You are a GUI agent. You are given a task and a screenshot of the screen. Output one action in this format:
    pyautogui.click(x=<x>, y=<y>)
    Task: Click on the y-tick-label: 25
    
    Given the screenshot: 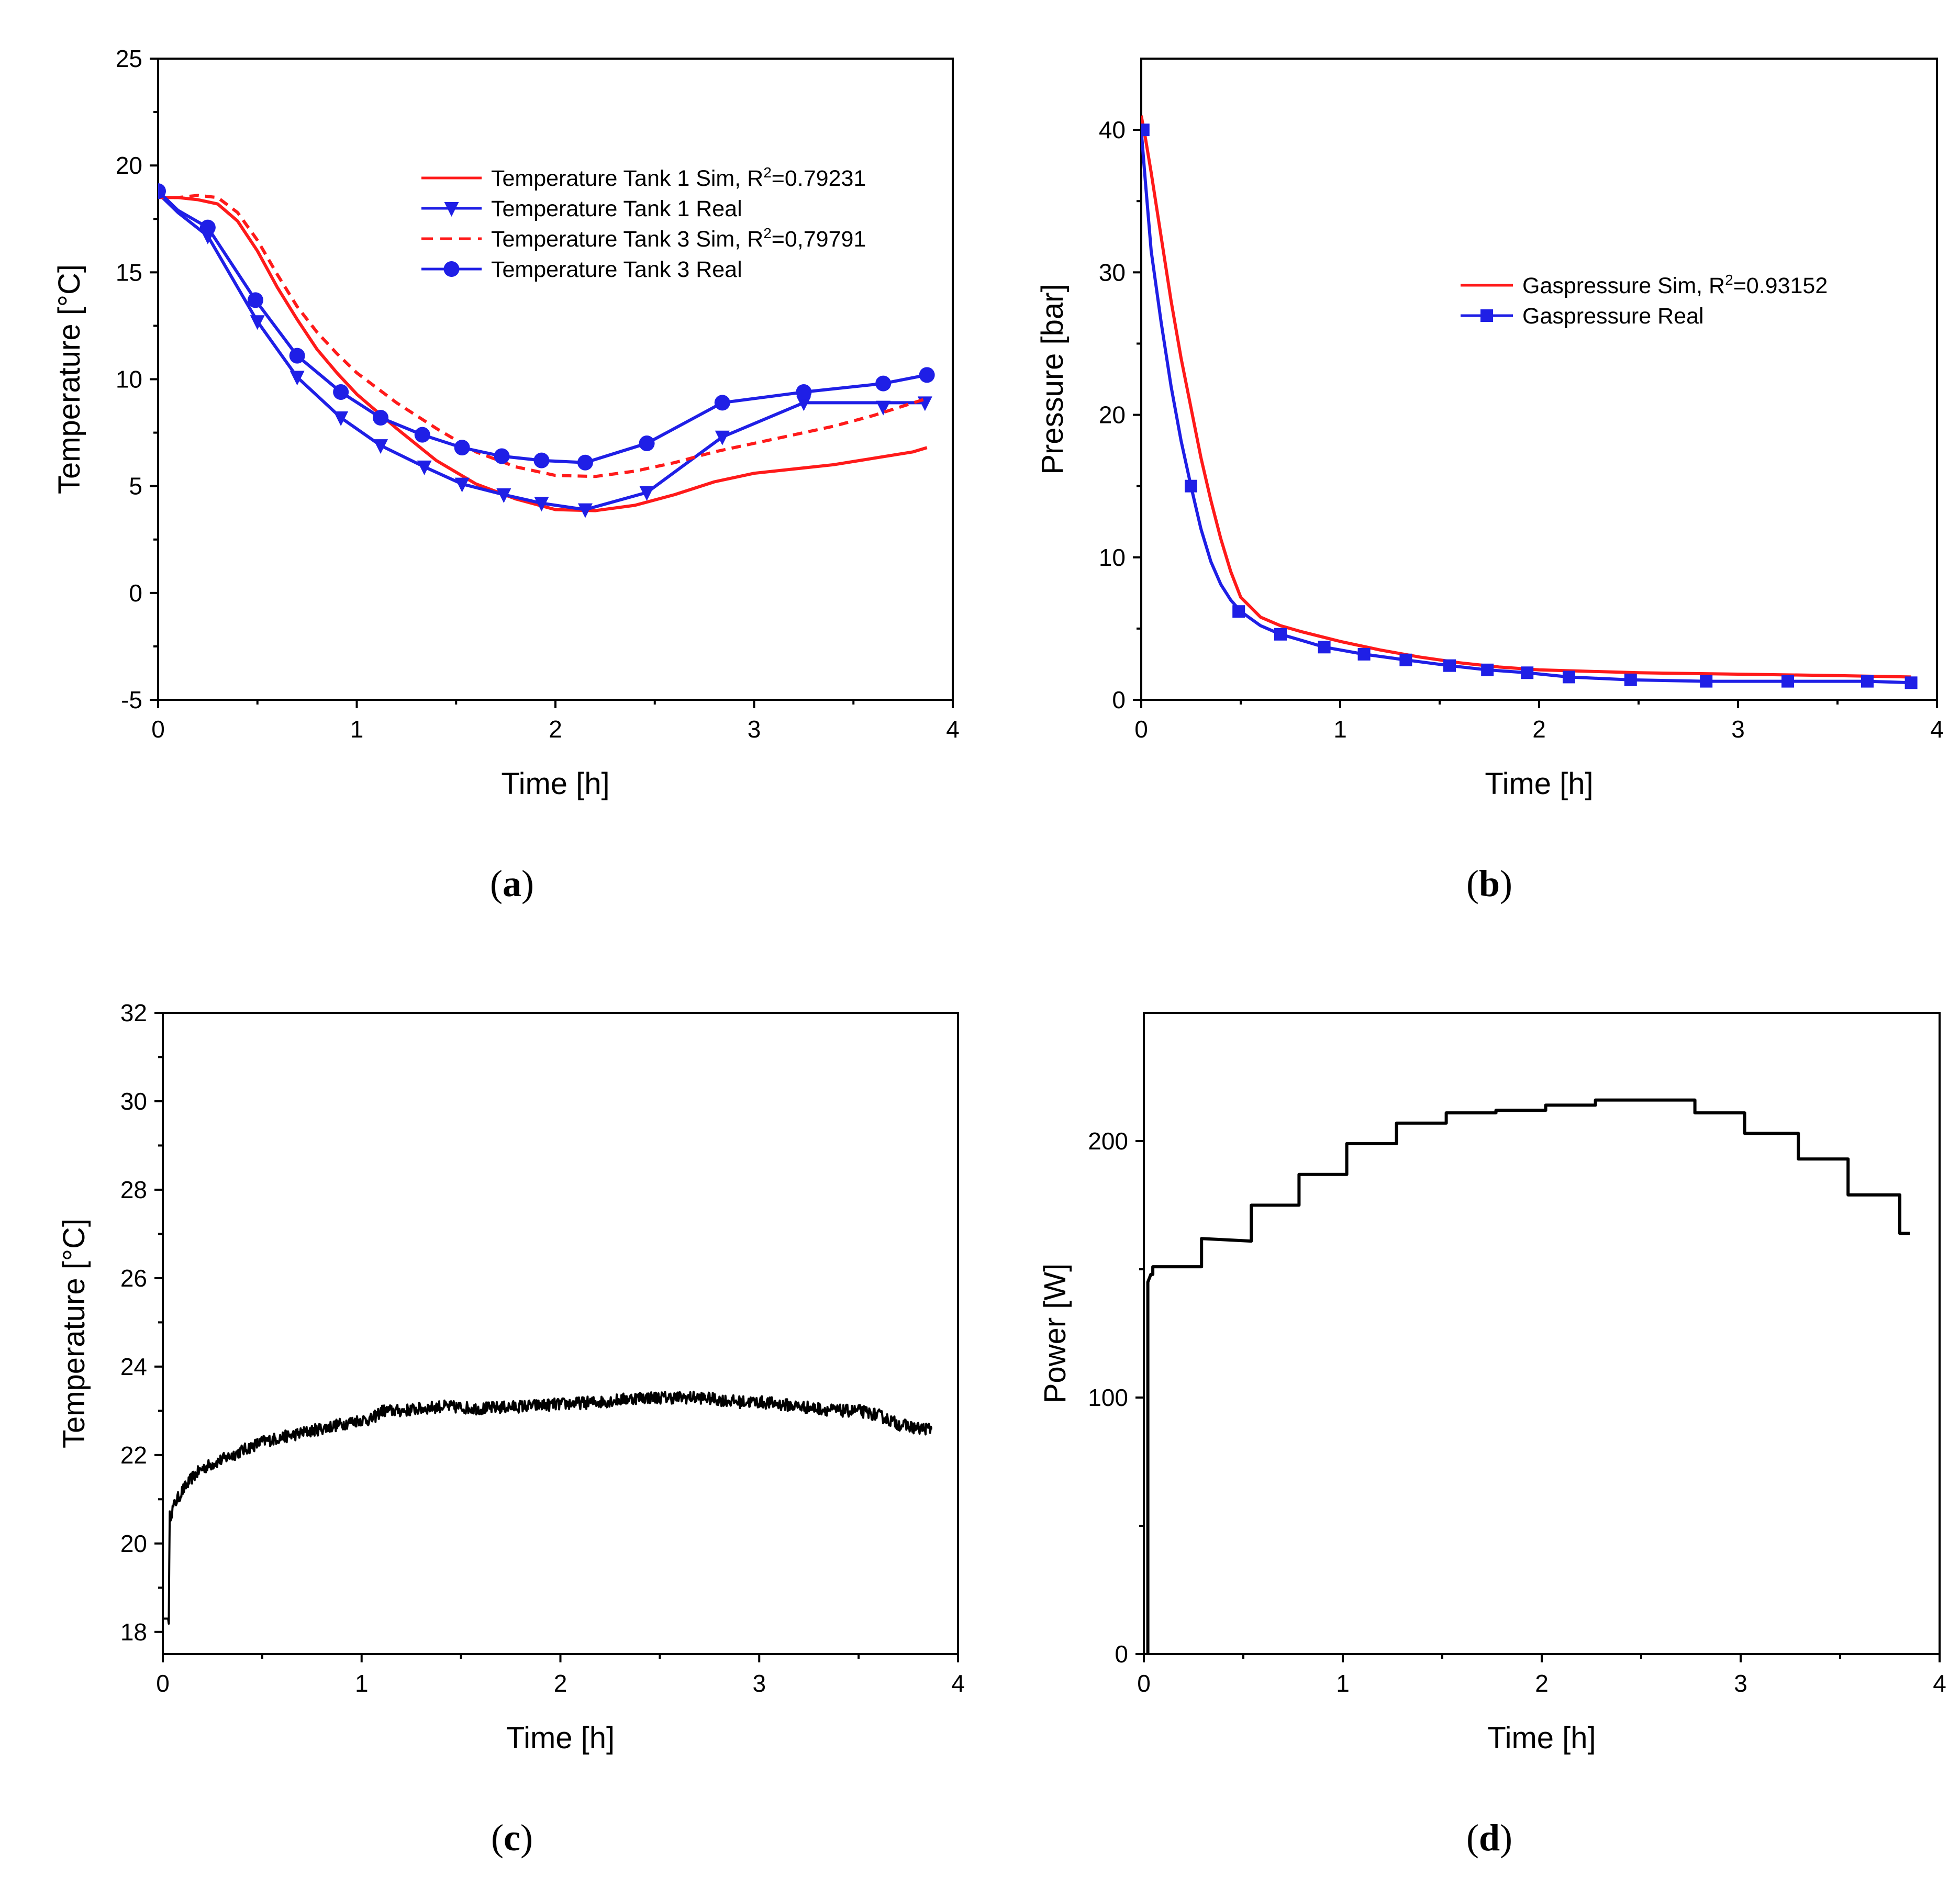 What is the action you would take?
    pyautogui.click(x=129, y=58)
    